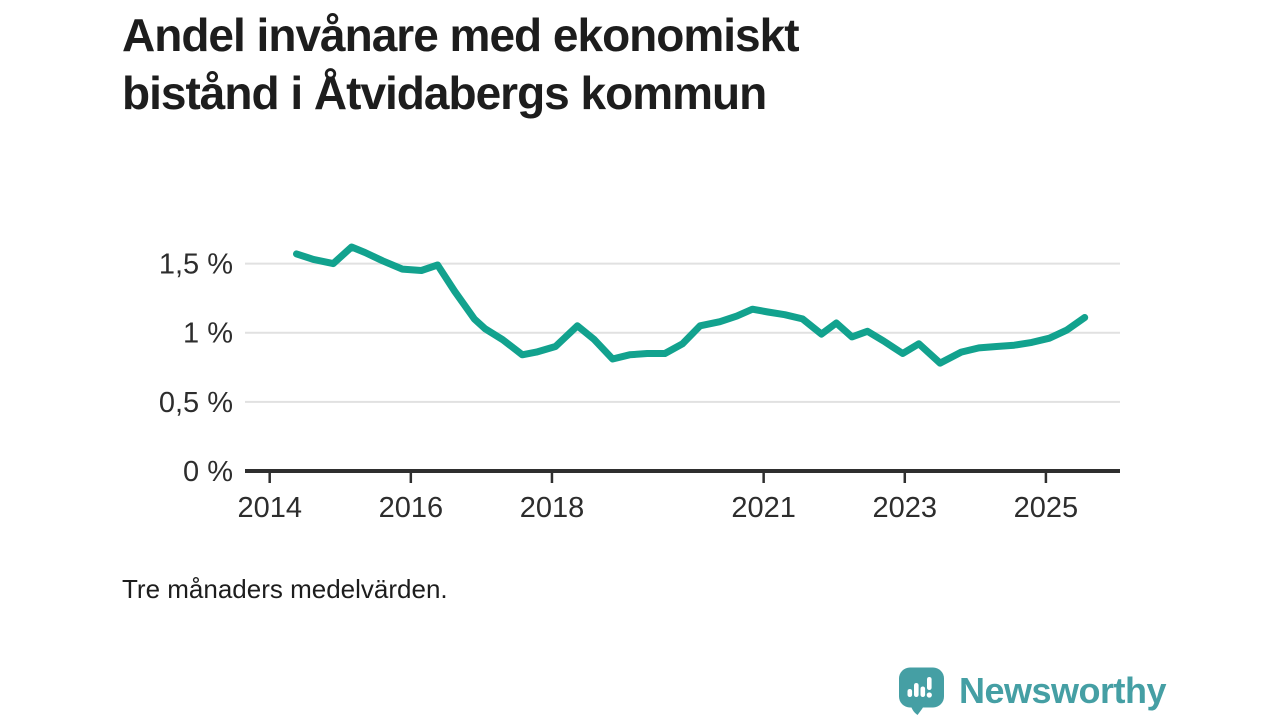 Image resolution: width=1280 pixels, height=720 pixels. What do you see at coordinates (208, 472) in the screenshot?
I see `y-axis-tick-label: 0 %` at bounding box center [208, 472].